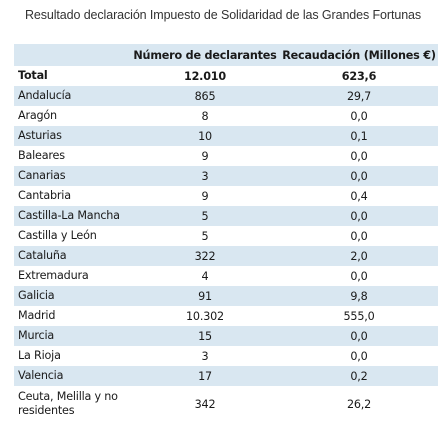  Describe the element at coordinates (205, 376) in the screenshot. I see `row-declarantes: 17` at that location.